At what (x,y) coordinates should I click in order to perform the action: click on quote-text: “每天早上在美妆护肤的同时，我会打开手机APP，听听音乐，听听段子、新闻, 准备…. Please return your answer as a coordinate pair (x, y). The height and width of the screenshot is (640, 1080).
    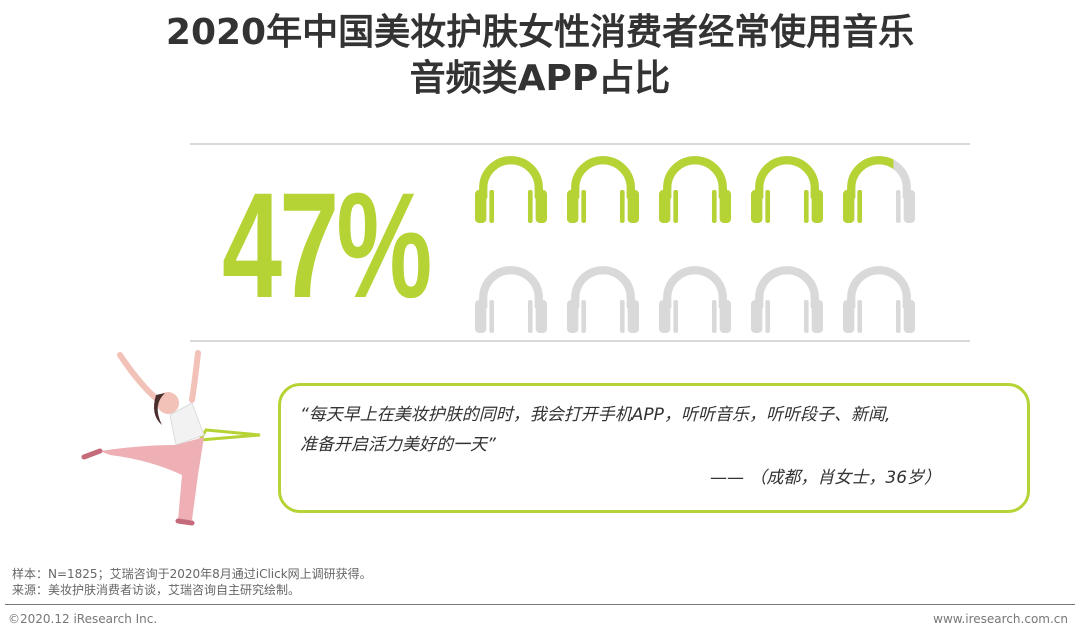
    Looking at the image, I should click on (595, 430).